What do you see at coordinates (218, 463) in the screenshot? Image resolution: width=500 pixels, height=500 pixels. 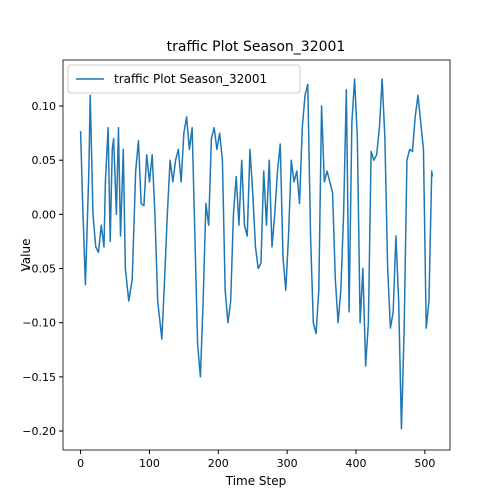 I see `x-tick-label: 200` at bounding box center [218, 463].